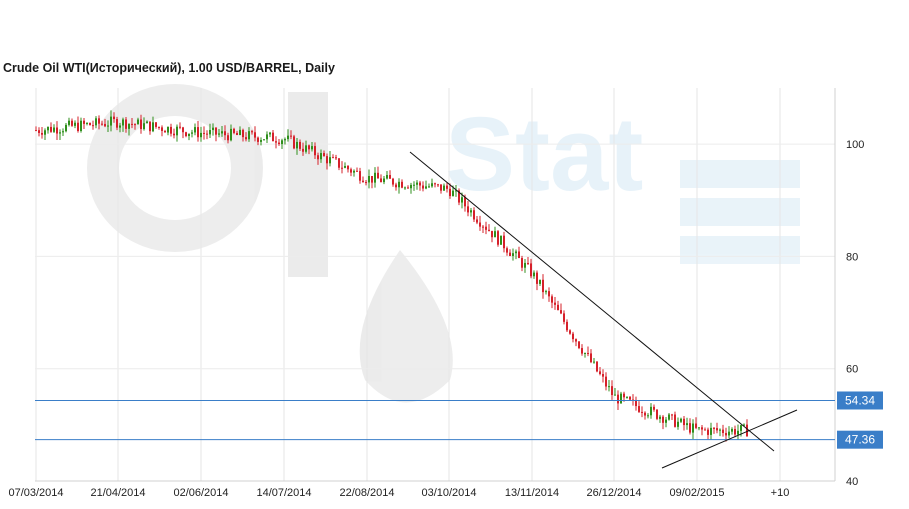 The image size is (909, 509). What do you see at coordinates (35, 493) in the screenshot?
I see `x-tick-label-0: 07/03/2014` at bounding box center [35, 493].